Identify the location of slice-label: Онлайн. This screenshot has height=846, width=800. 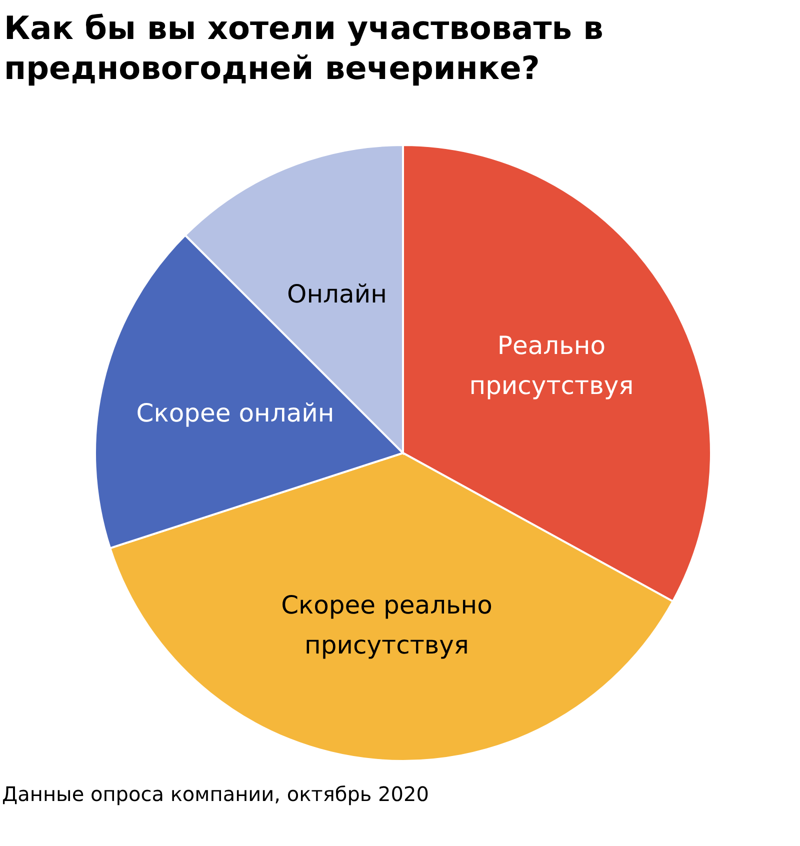
(337, 293).